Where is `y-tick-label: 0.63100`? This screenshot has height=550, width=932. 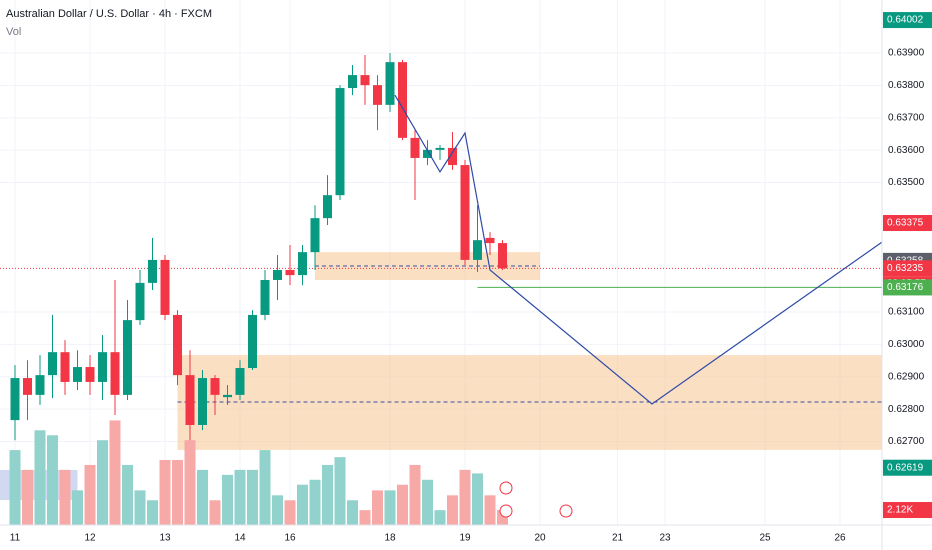 y-tick-label: 0.63100 is located at coordinates (906, 312).